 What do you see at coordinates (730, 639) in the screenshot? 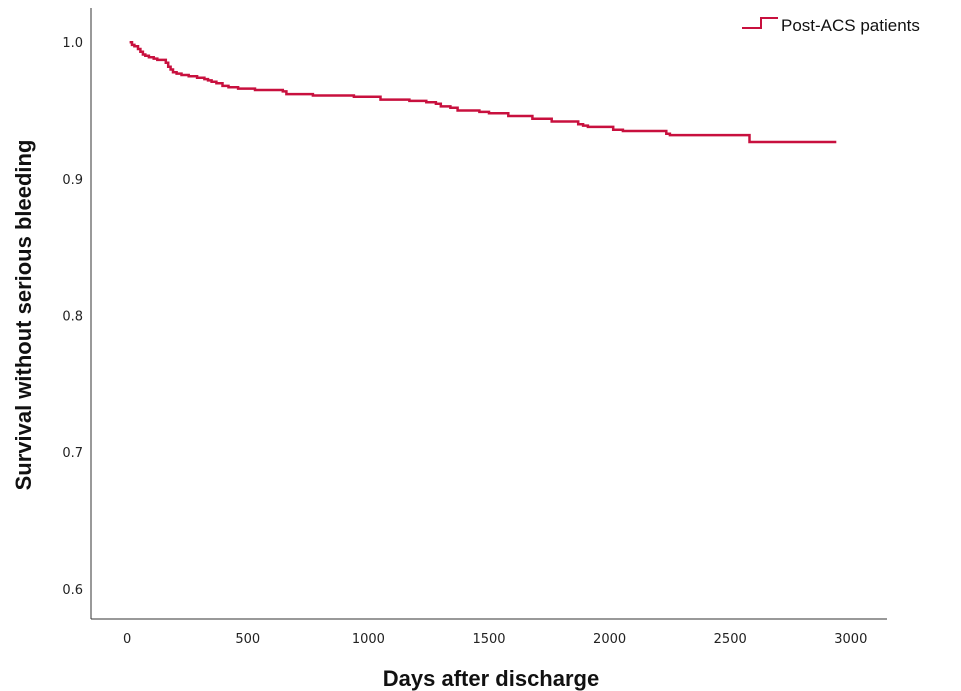
I see `x-tick-label: 2500` at bounding box center [730, 639].